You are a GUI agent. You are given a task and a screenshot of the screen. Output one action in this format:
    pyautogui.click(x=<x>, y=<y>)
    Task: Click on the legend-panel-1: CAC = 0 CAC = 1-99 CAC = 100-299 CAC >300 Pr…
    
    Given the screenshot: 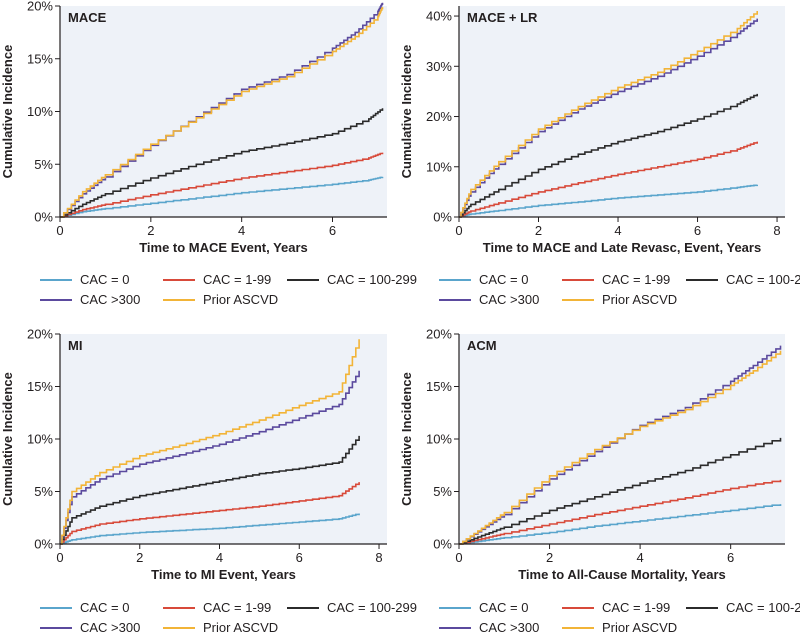 What is the action you would take?
    pyautogui.click(x=228, y=292)
    